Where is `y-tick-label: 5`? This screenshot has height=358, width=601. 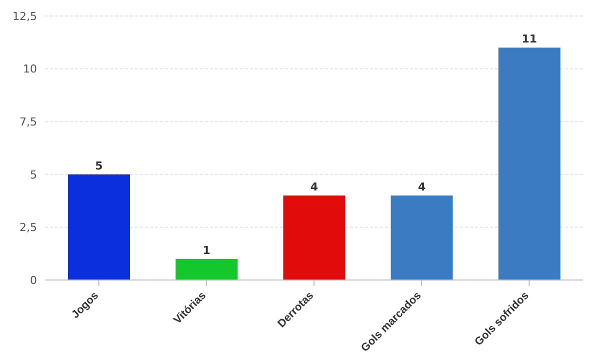
y-tick-label: 5 is located at coordinates (33, 175).